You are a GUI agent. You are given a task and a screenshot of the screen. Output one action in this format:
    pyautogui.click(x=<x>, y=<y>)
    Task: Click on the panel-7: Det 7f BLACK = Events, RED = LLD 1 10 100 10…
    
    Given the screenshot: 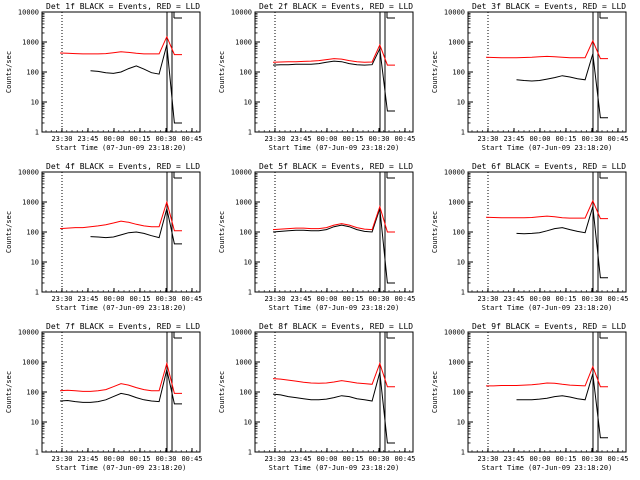 What is the action you would take?
    pyautogui.click(x=104, y=397)
    